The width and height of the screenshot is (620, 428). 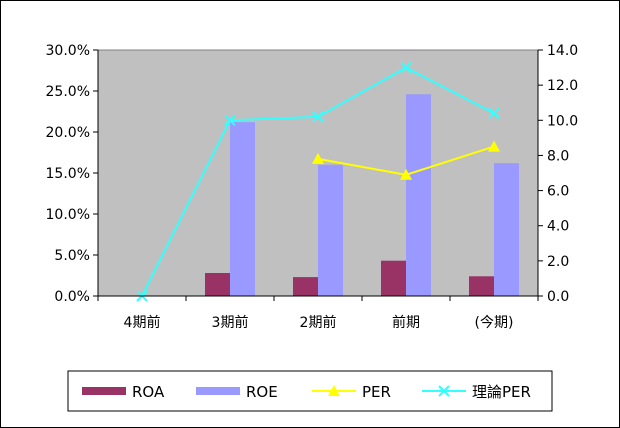 What do you see at coordinates (558, 262) in the screenshot?
I see `tick-label-right-1: 2.0` at bounding box center [558, 262].